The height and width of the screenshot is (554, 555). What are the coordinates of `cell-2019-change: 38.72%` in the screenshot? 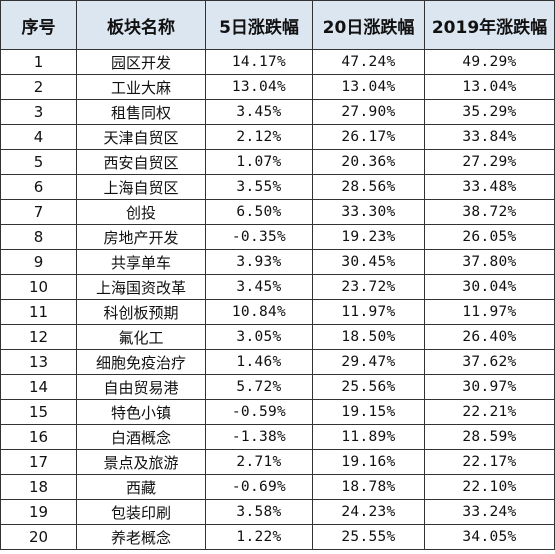 It's located at (489, 212).